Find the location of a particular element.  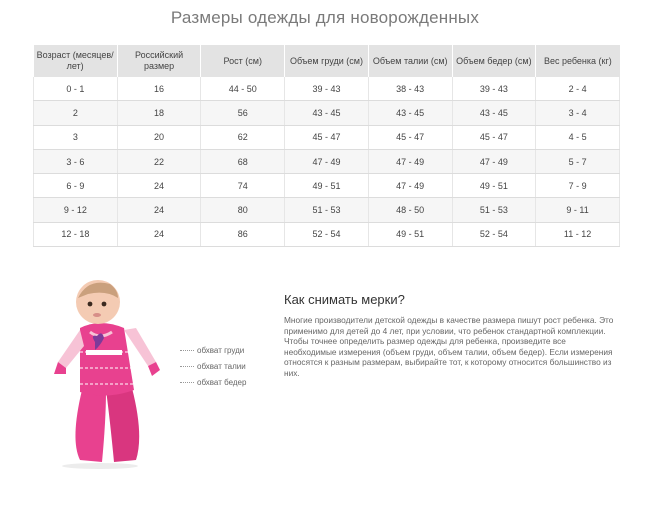

header-height: Рост (см) is located at coordinates (243, 61).